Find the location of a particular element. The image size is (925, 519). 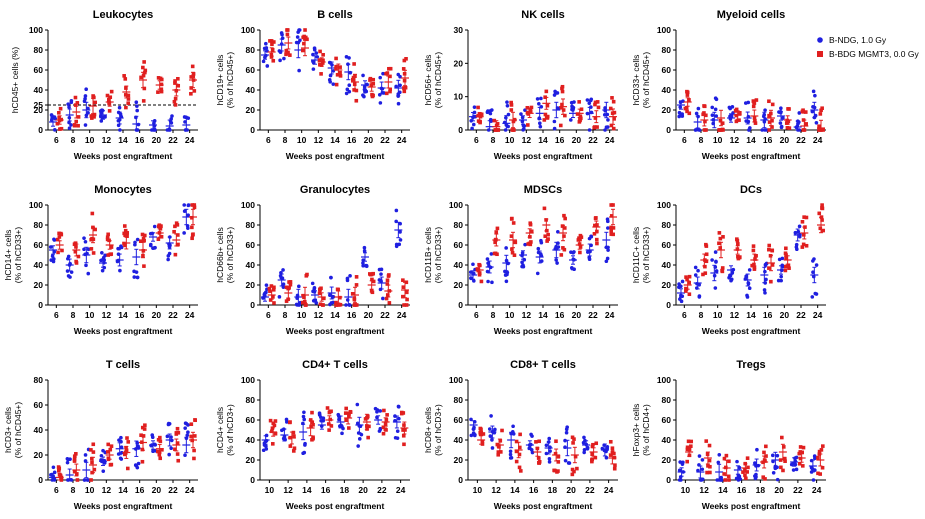

chart-title: Myeloid cells is located at coordinates (751, 15).